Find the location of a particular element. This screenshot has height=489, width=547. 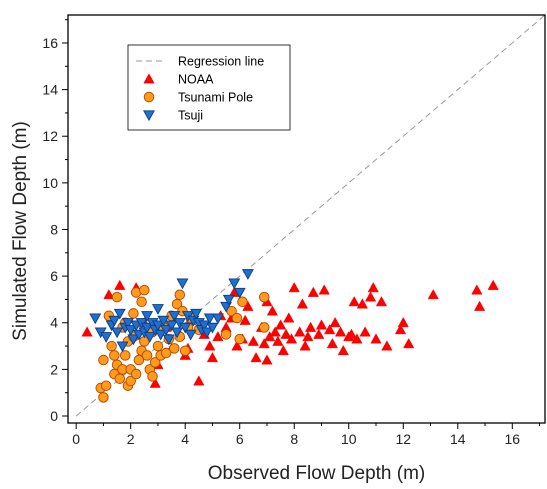

x-axis-title: Observed Flow Depth (m) is located at coordinates (317, 473).